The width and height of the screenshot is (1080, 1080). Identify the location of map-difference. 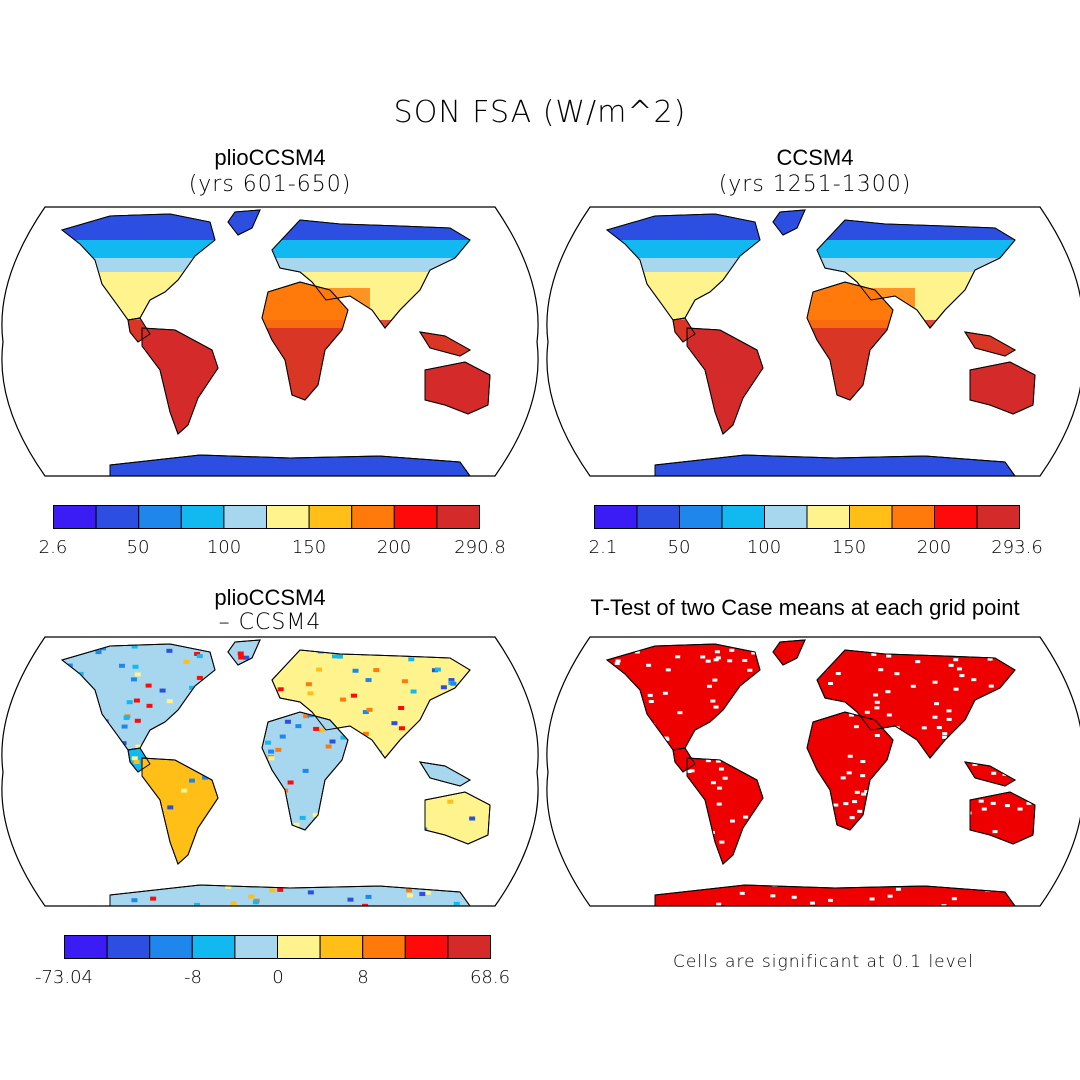
(270, 771).